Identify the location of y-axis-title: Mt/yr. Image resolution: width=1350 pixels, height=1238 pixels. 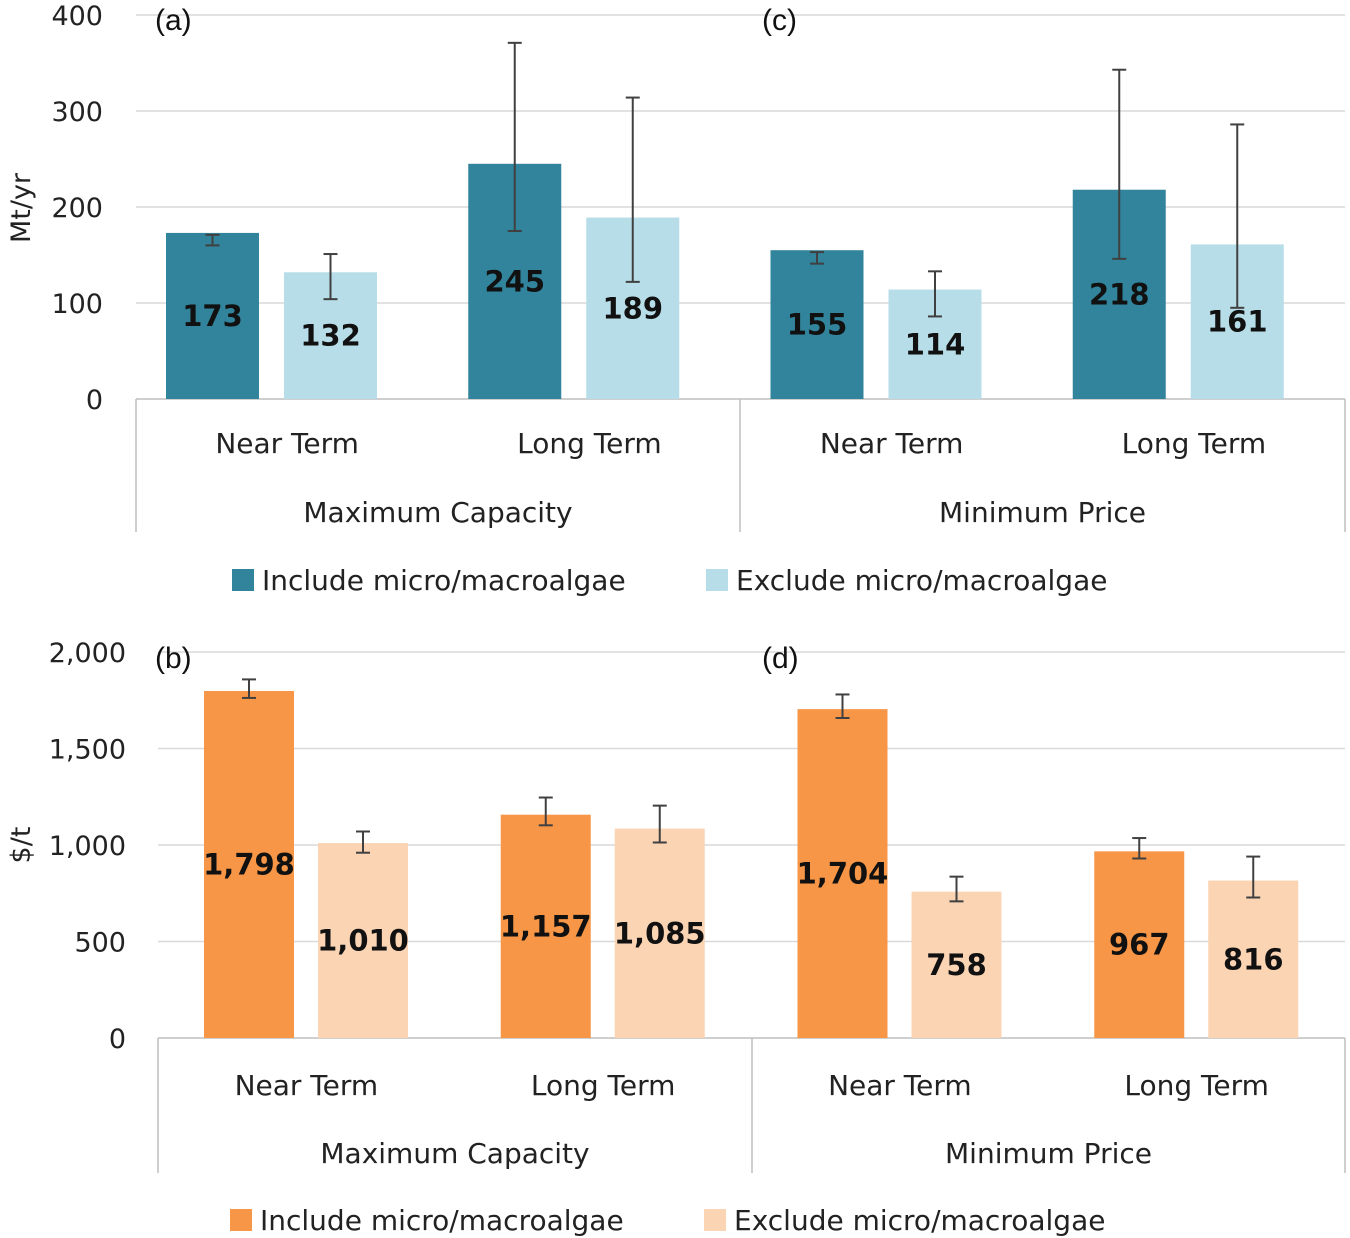
(21, 207).